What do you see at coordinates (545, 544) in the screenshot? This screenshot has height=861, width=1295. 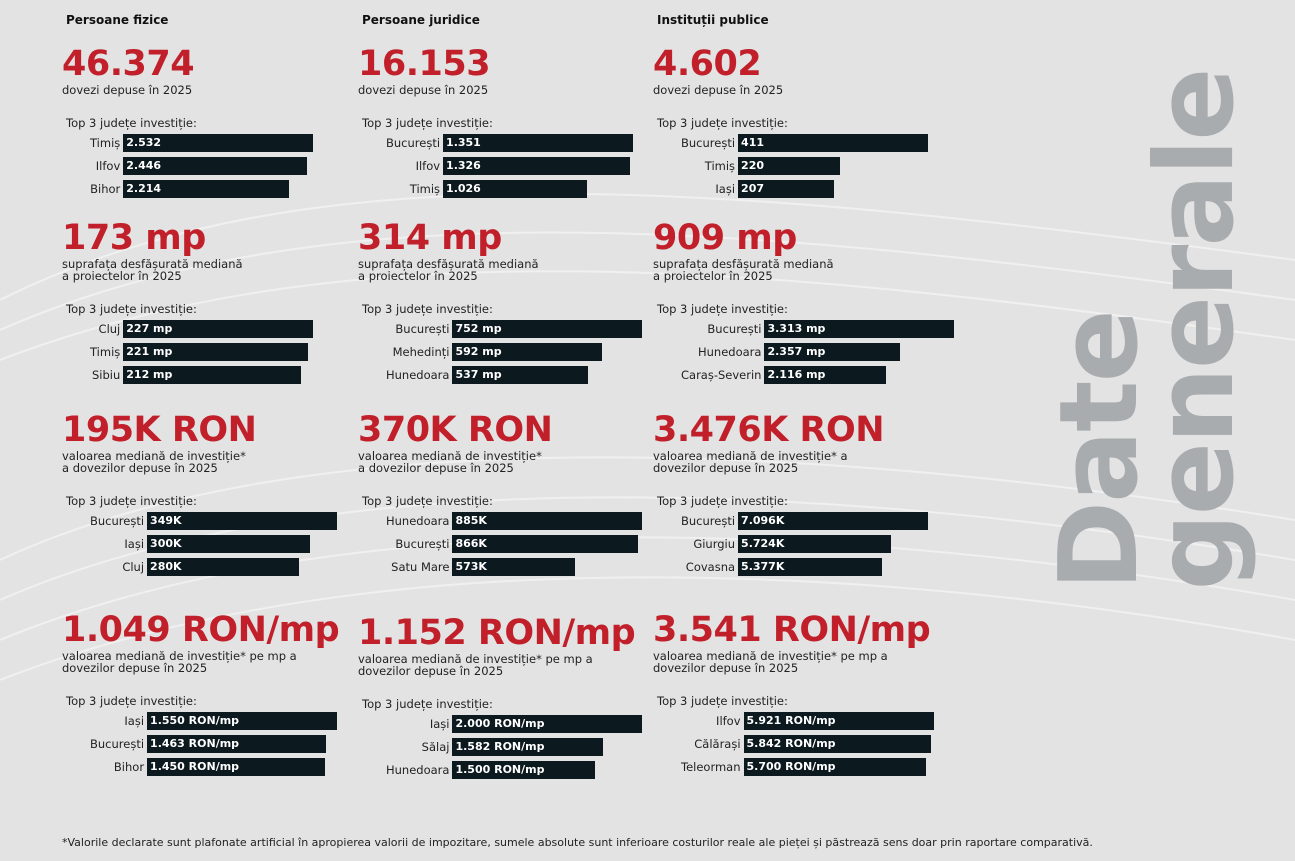 I see `bar: 866K` at bounding box center [545, 544].